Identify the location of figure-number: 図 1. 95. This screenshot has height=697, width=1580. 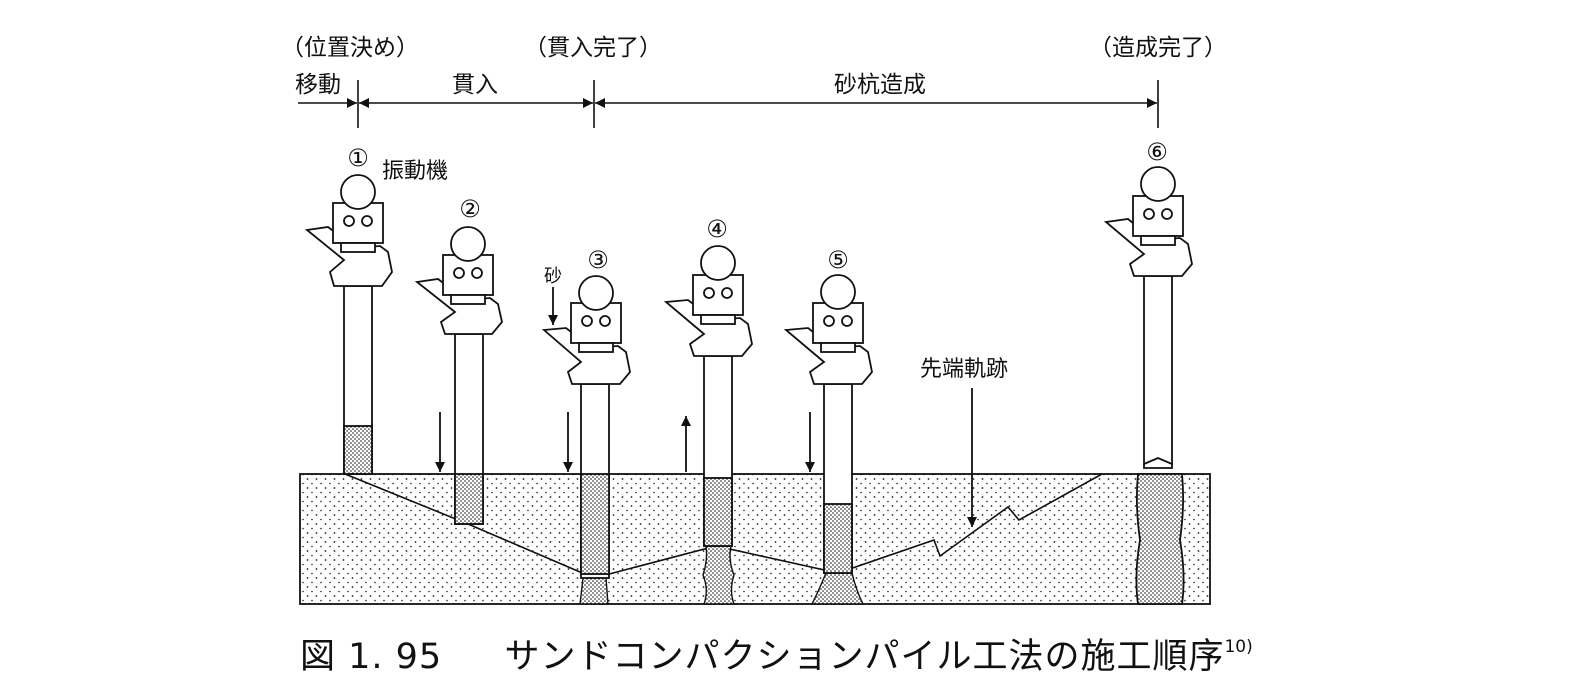
(371, 657).